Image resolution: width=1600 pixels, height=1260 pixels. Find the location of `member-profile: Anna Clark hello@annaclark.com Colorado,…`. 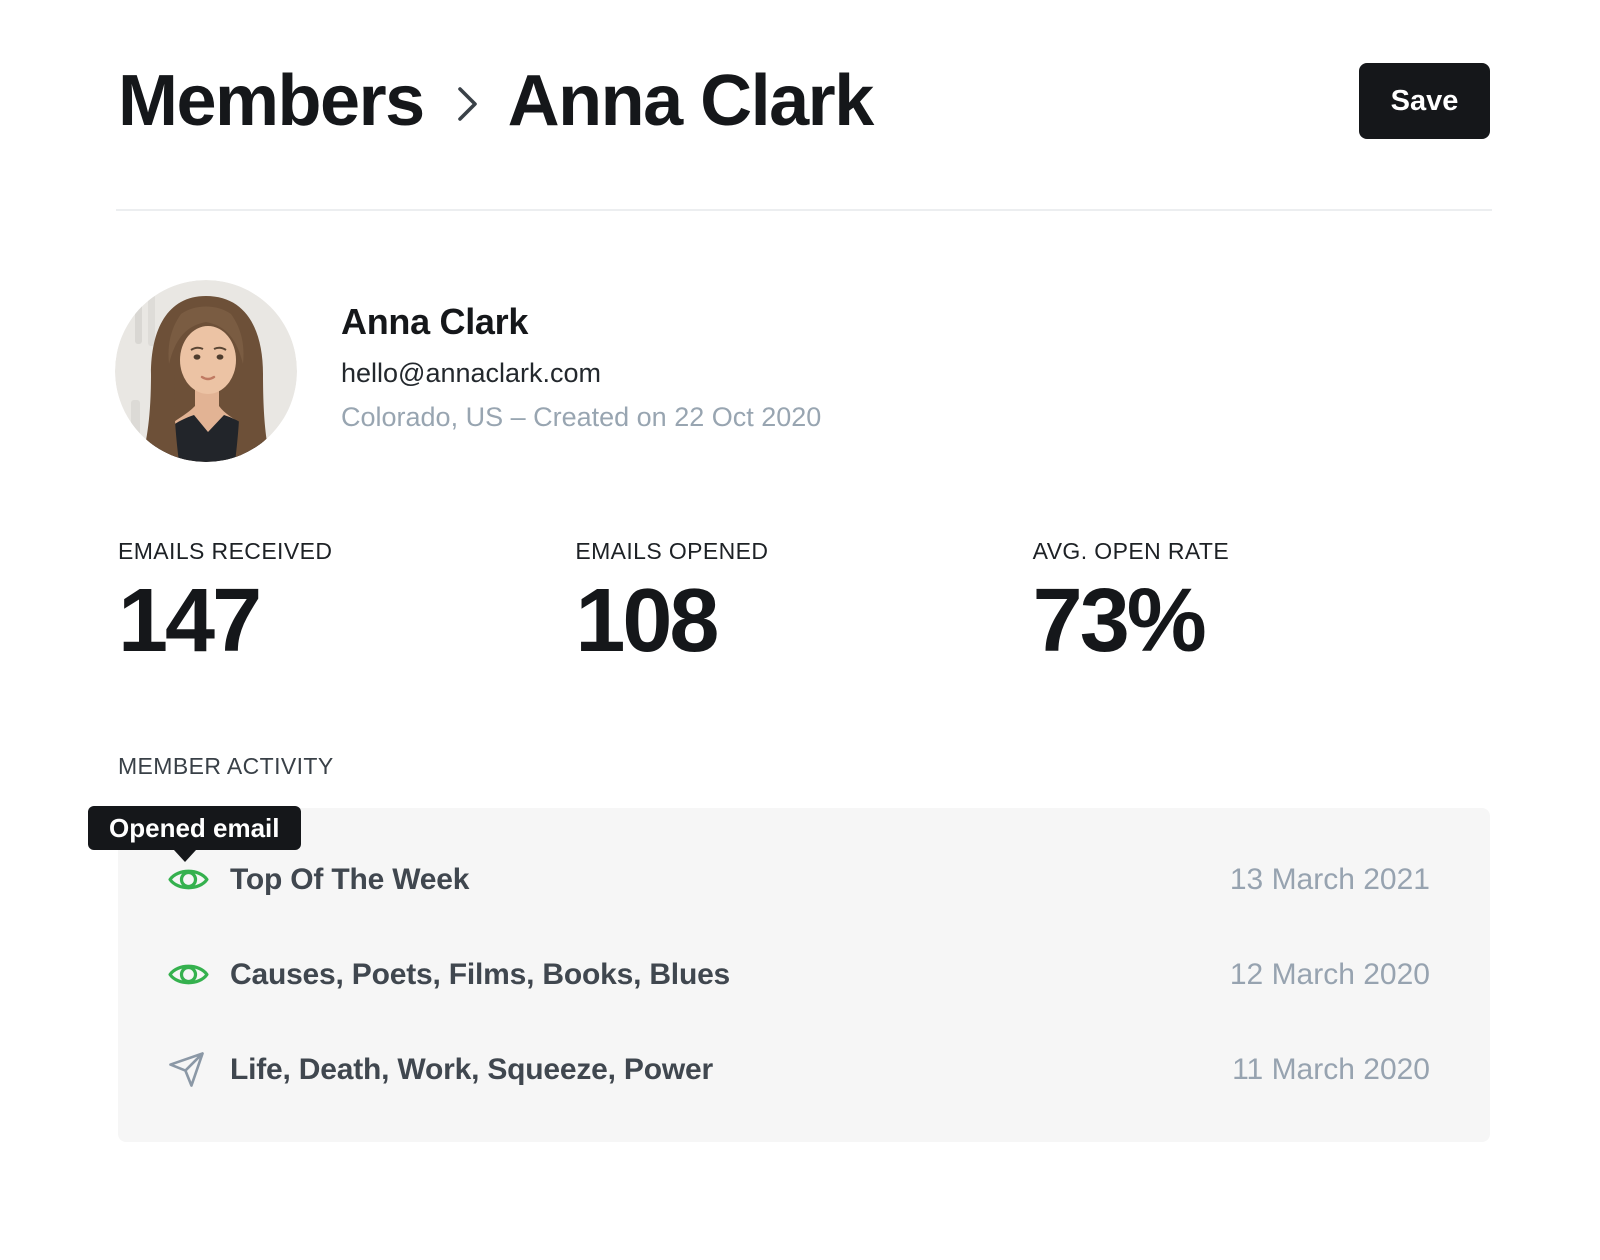

member-profile: Anna Clark hello@annaclark.com Colorado,… is located at coordinates (468, 371).